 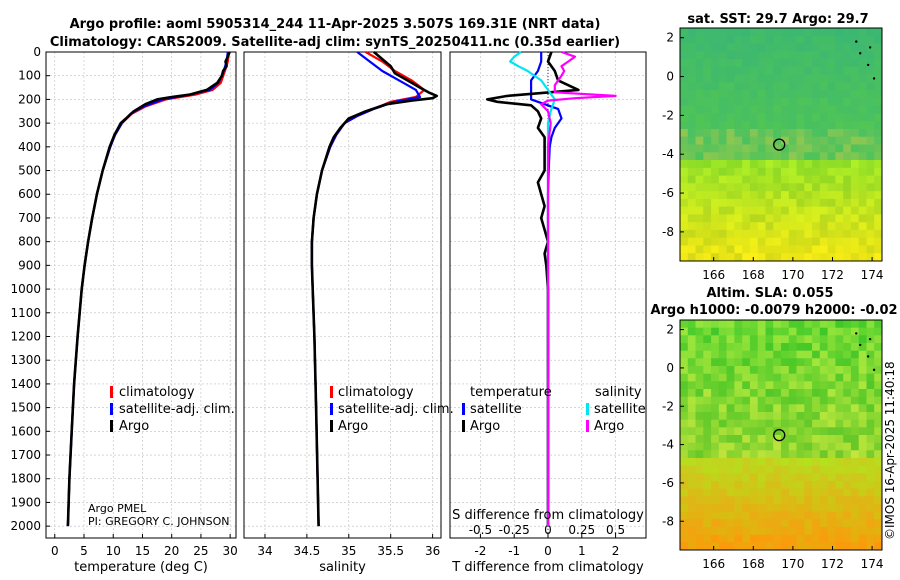 What do you see at coordinates (25, 384) in the screenshot?
I see `y-tick-label: 1400` at bounding box center [25, 384].